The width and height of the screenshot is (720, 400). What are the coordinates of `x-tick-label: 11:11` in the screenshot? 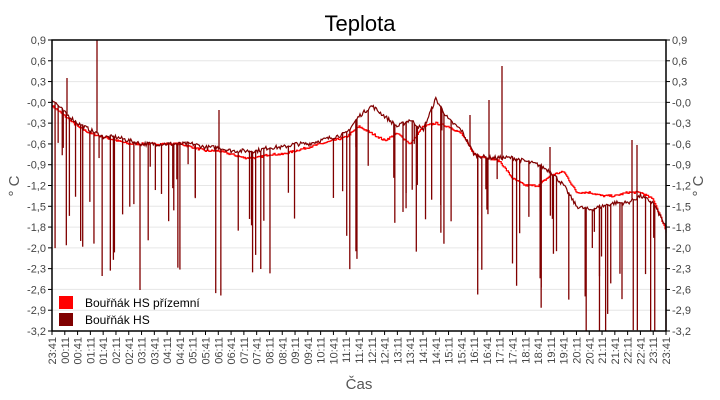 It's located at (347, 350).